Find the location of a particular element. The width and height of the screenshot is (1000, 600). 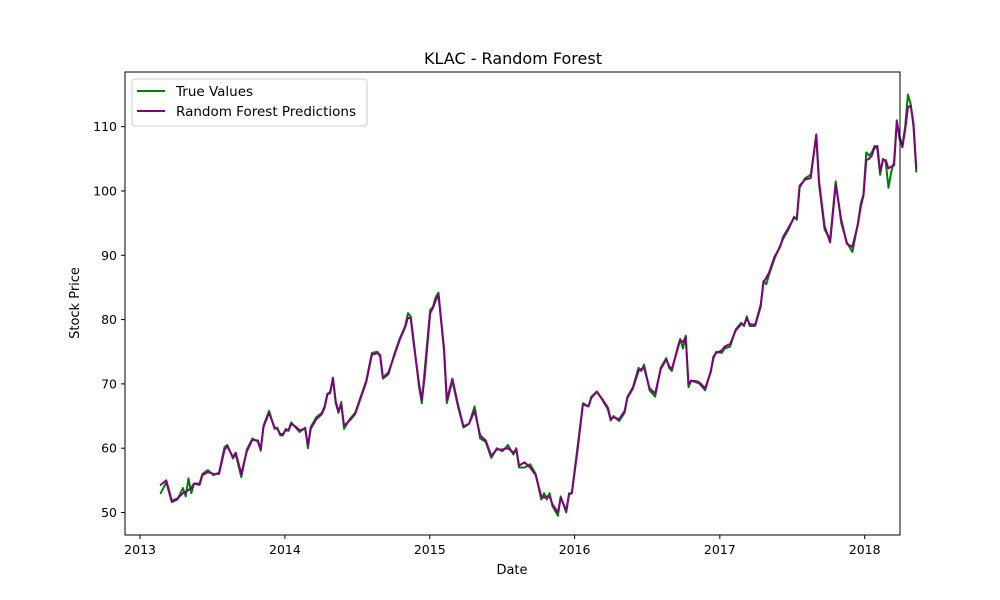

x-tick-label: 2016 is located at coordinates (575, 549).